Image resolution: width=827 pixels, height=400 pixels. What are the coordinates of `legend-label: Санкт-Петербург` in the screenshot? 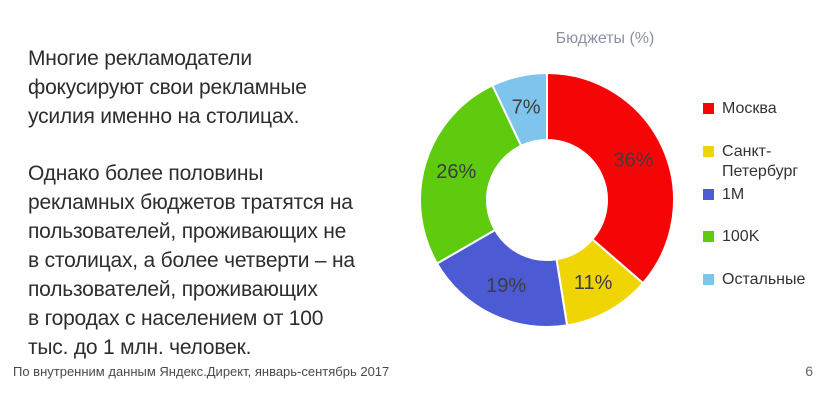 It's located at (760, 161).